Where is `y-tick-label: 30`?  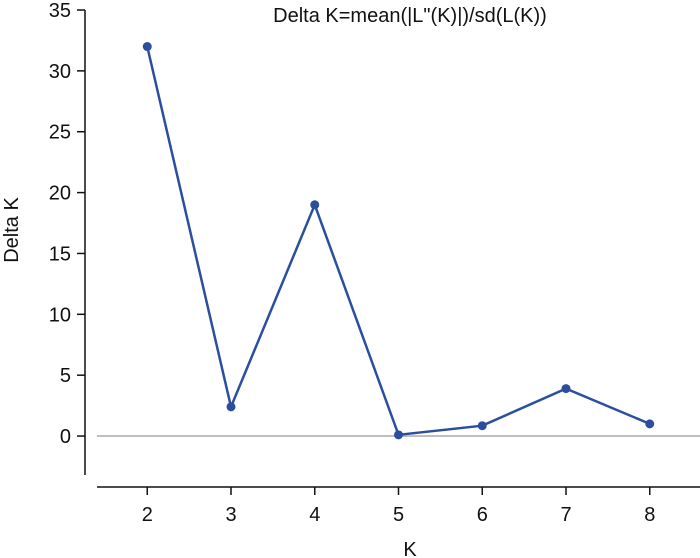 y-tick-label: 30 is located at coordinates (60, 72).